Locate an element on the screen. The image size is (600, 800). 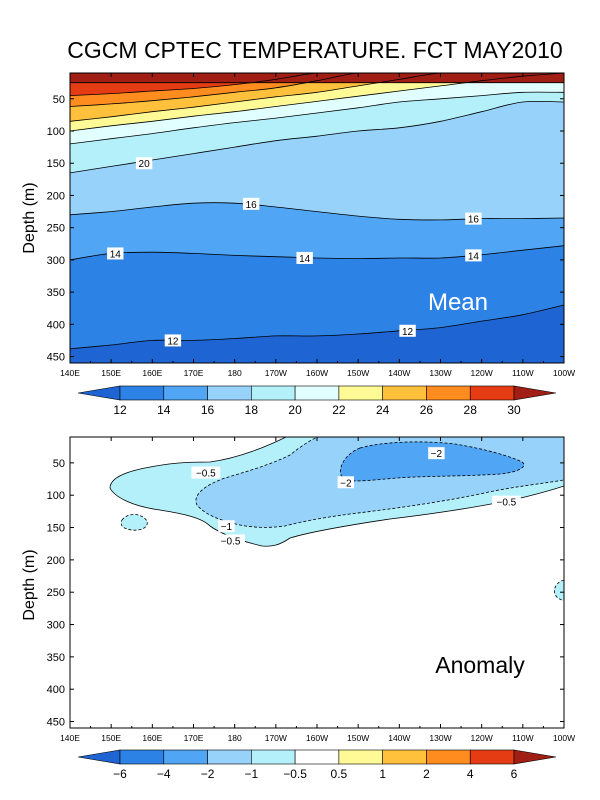
y-tick-label: 450 is located at coordinates (56, 358).